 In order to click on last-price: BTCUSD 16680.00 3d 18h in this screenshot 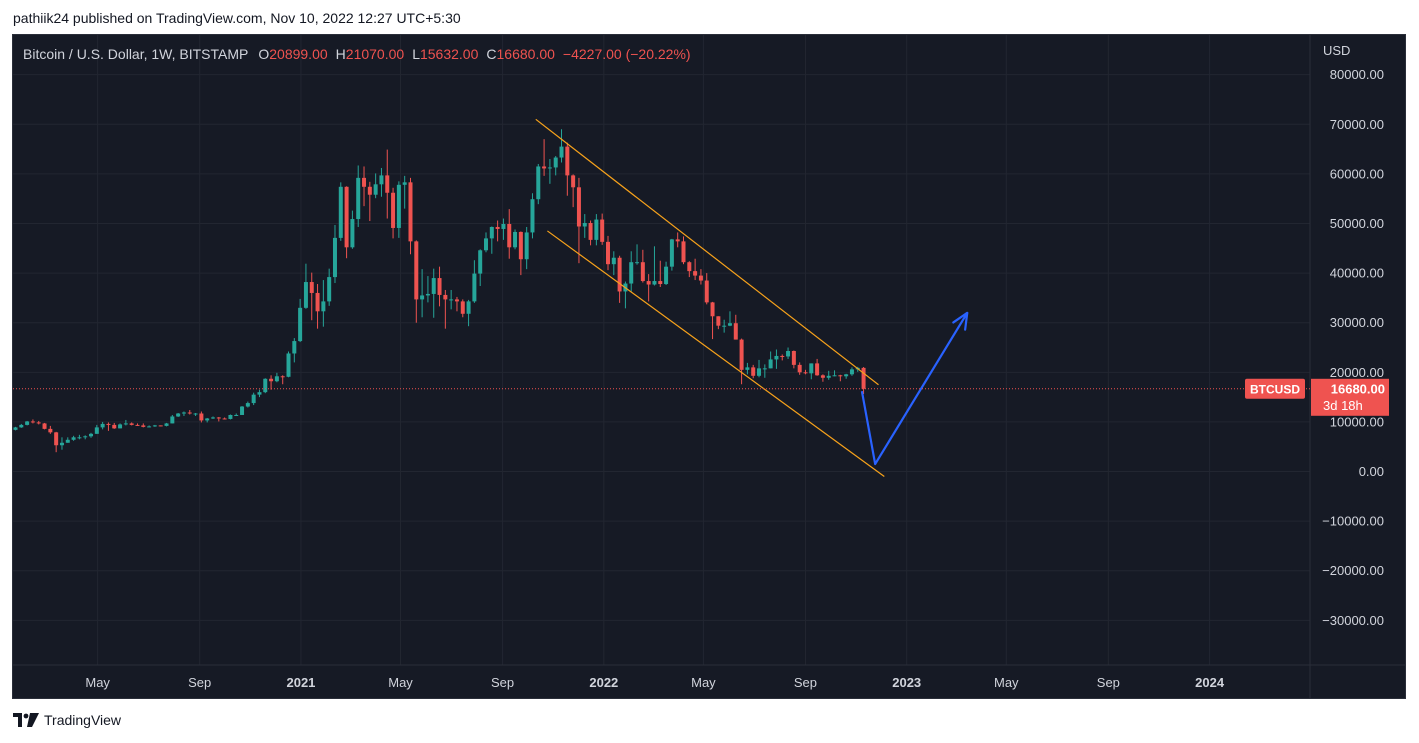, I will do `click(701, 397)`.